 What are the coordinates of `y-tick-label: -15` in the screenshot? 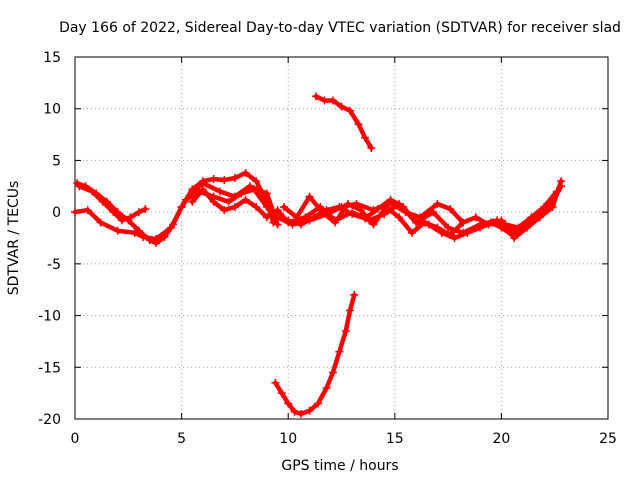 It's located at (49, 368).